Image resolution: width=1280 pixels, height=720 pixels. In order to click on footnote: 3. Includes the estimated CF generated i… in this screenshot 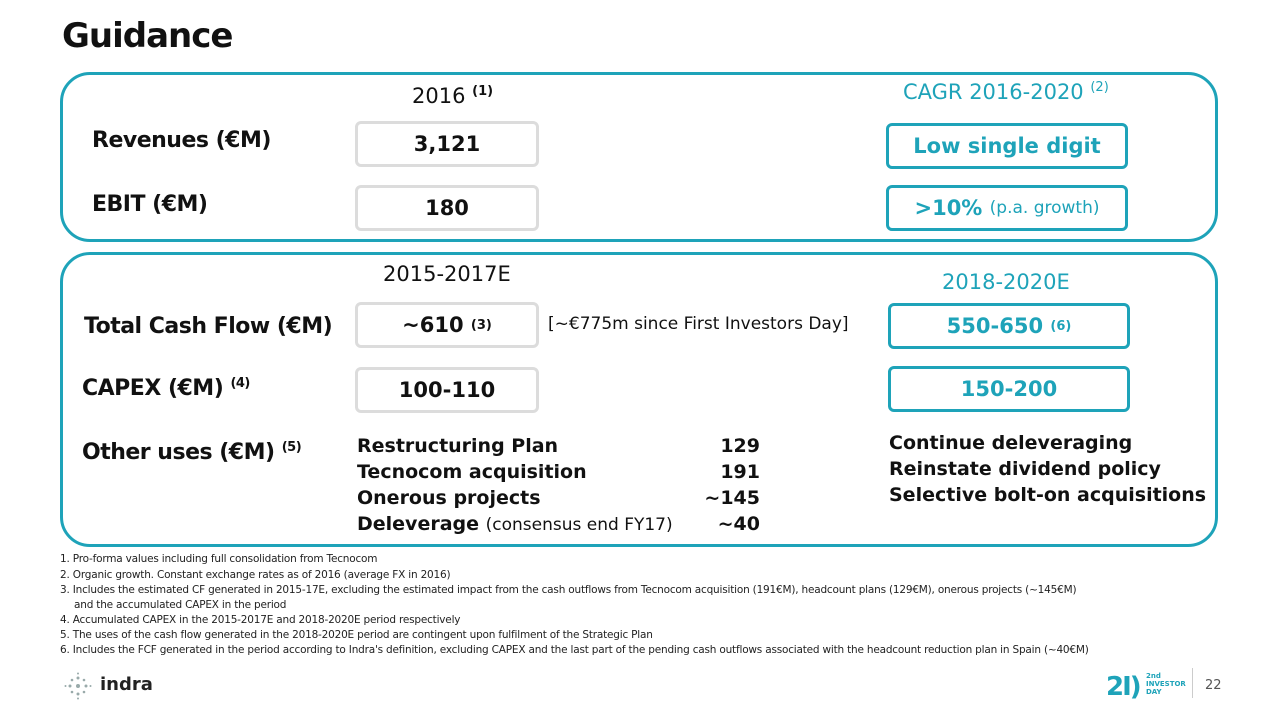, I will do `click(568, 590)`.